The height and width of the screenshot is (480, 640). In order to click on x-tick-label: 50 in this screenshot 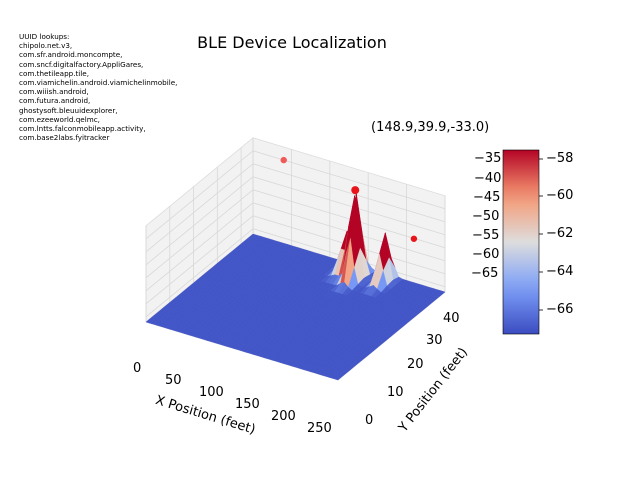, I will do `click(173, 380)`.